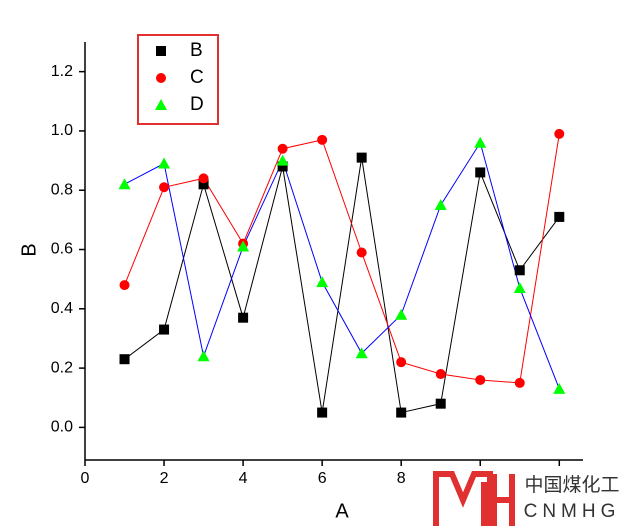 The width and height of the screenshot is (627, 531). What do you see at coordinates (342, 511) in the screenshot?
I see `x-axis-label: A` at bounding box center [342, 511].